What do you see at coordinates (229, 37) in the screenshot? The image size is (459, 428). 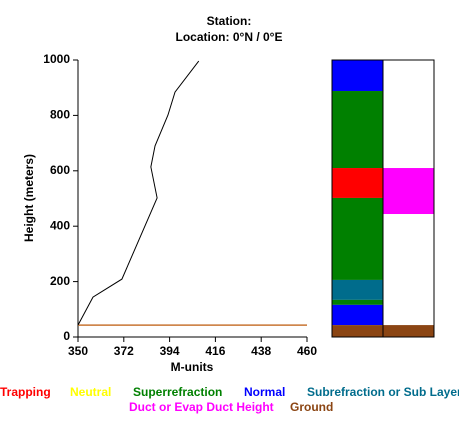 I see `chart-subtitle: Location: 0°N / 0°E` at bounding box center [229, 37].